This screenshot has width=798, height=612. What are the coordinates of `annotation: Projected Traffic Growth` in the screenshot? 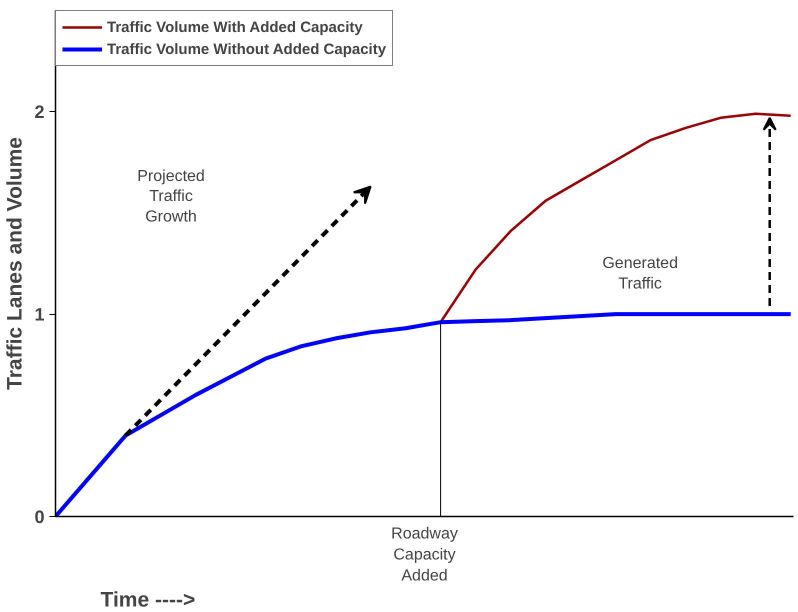 It's located at (171, 197).